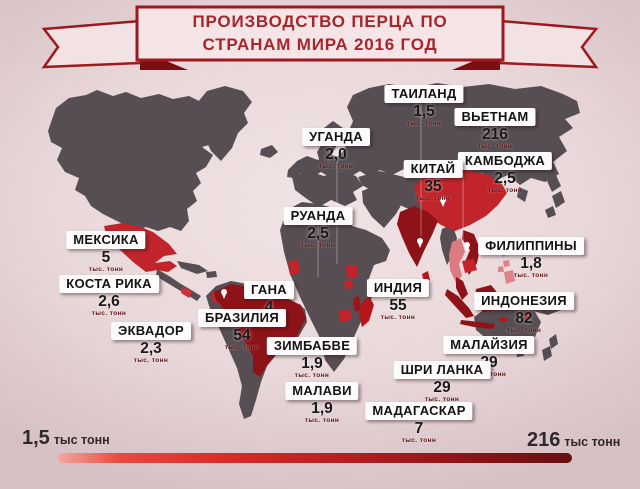 This screenshot has height=489, width=640. I want to click on country-name: МАЛАВИ, so click(322, 391).